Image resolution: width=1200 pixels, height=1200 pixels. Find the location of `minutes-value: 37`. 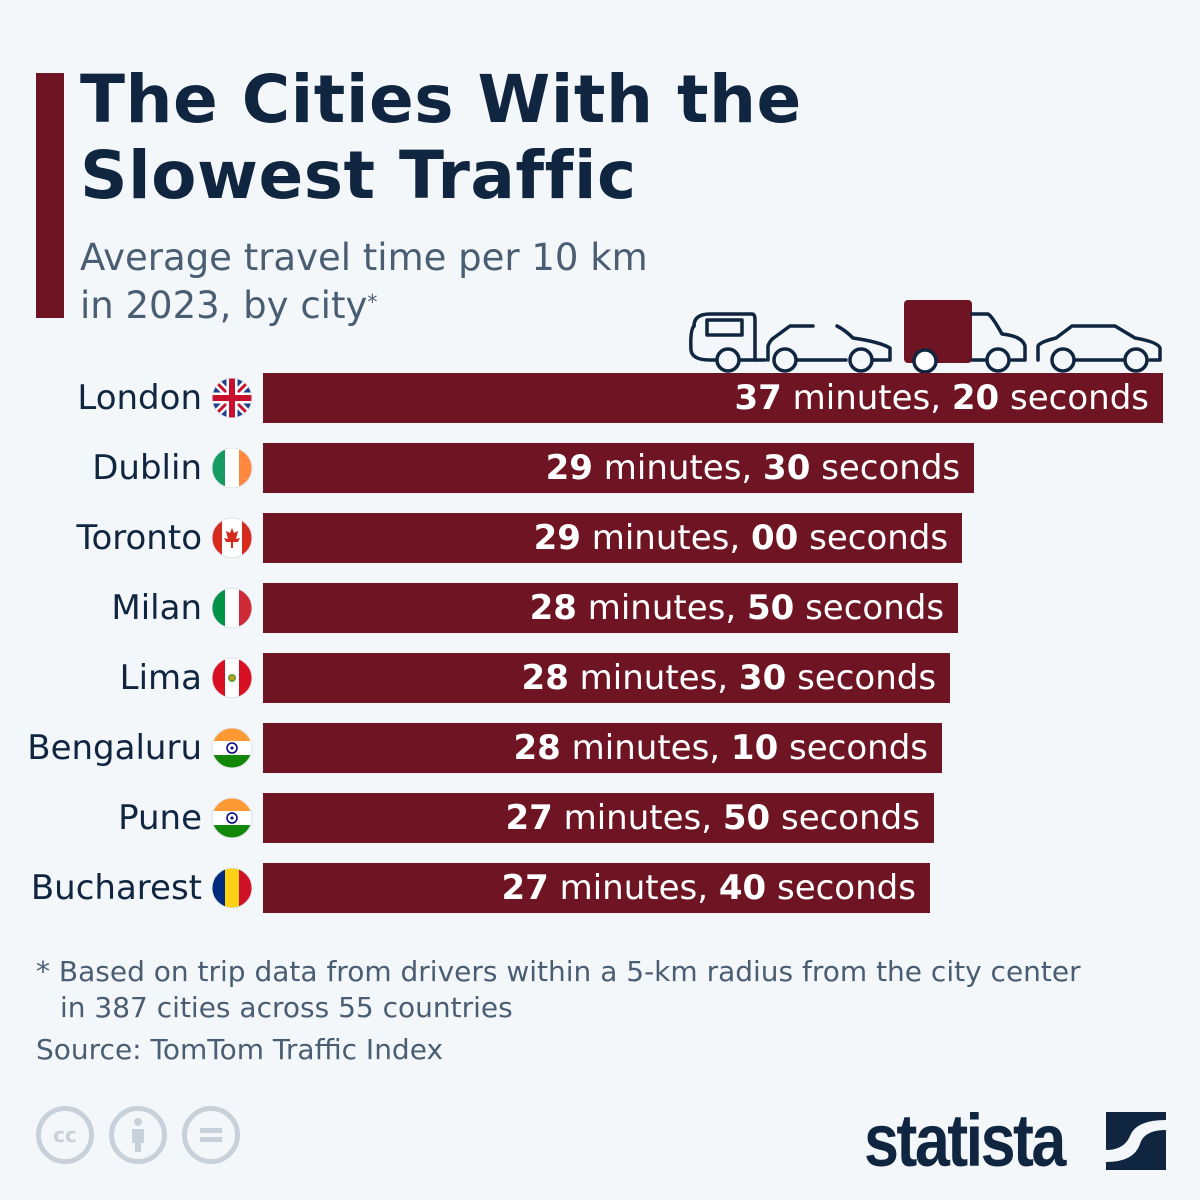

minutes-value: 37 is located at coordinates (758, 398).